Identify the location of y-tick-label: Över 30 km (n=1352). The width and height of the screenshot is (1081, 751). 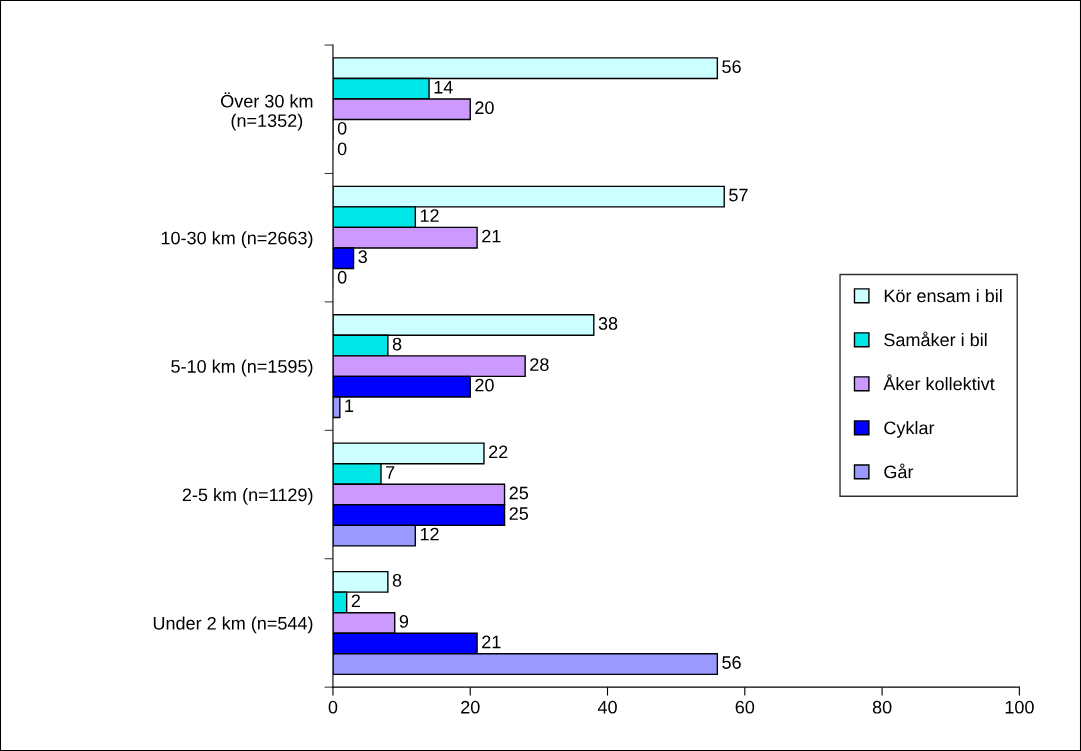
(267, 111).